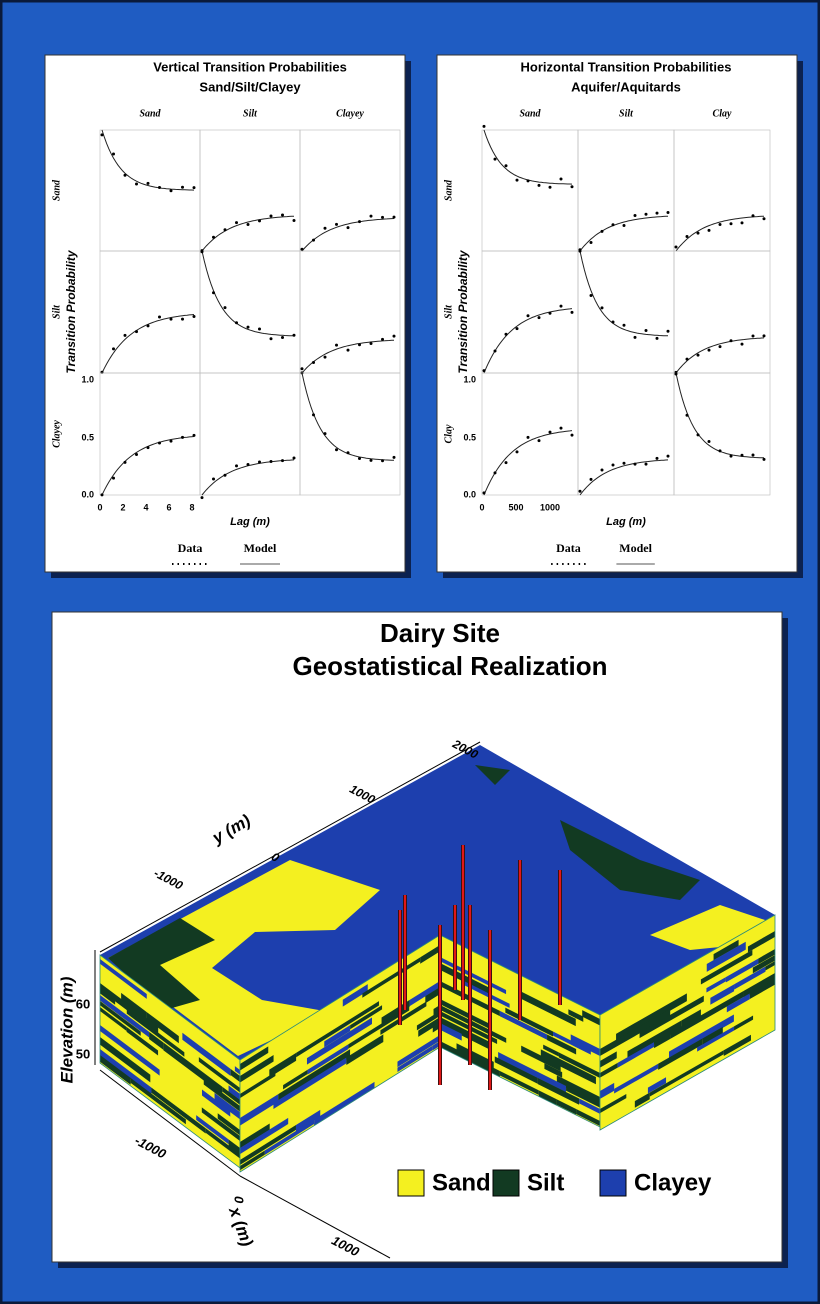 This screenshot has height=1304, width=820. What do you see at coordinates (626, 86) in the screenshot?
I see `panel-title: Aquifer/Aquitards` at bounding box center [626, 86].